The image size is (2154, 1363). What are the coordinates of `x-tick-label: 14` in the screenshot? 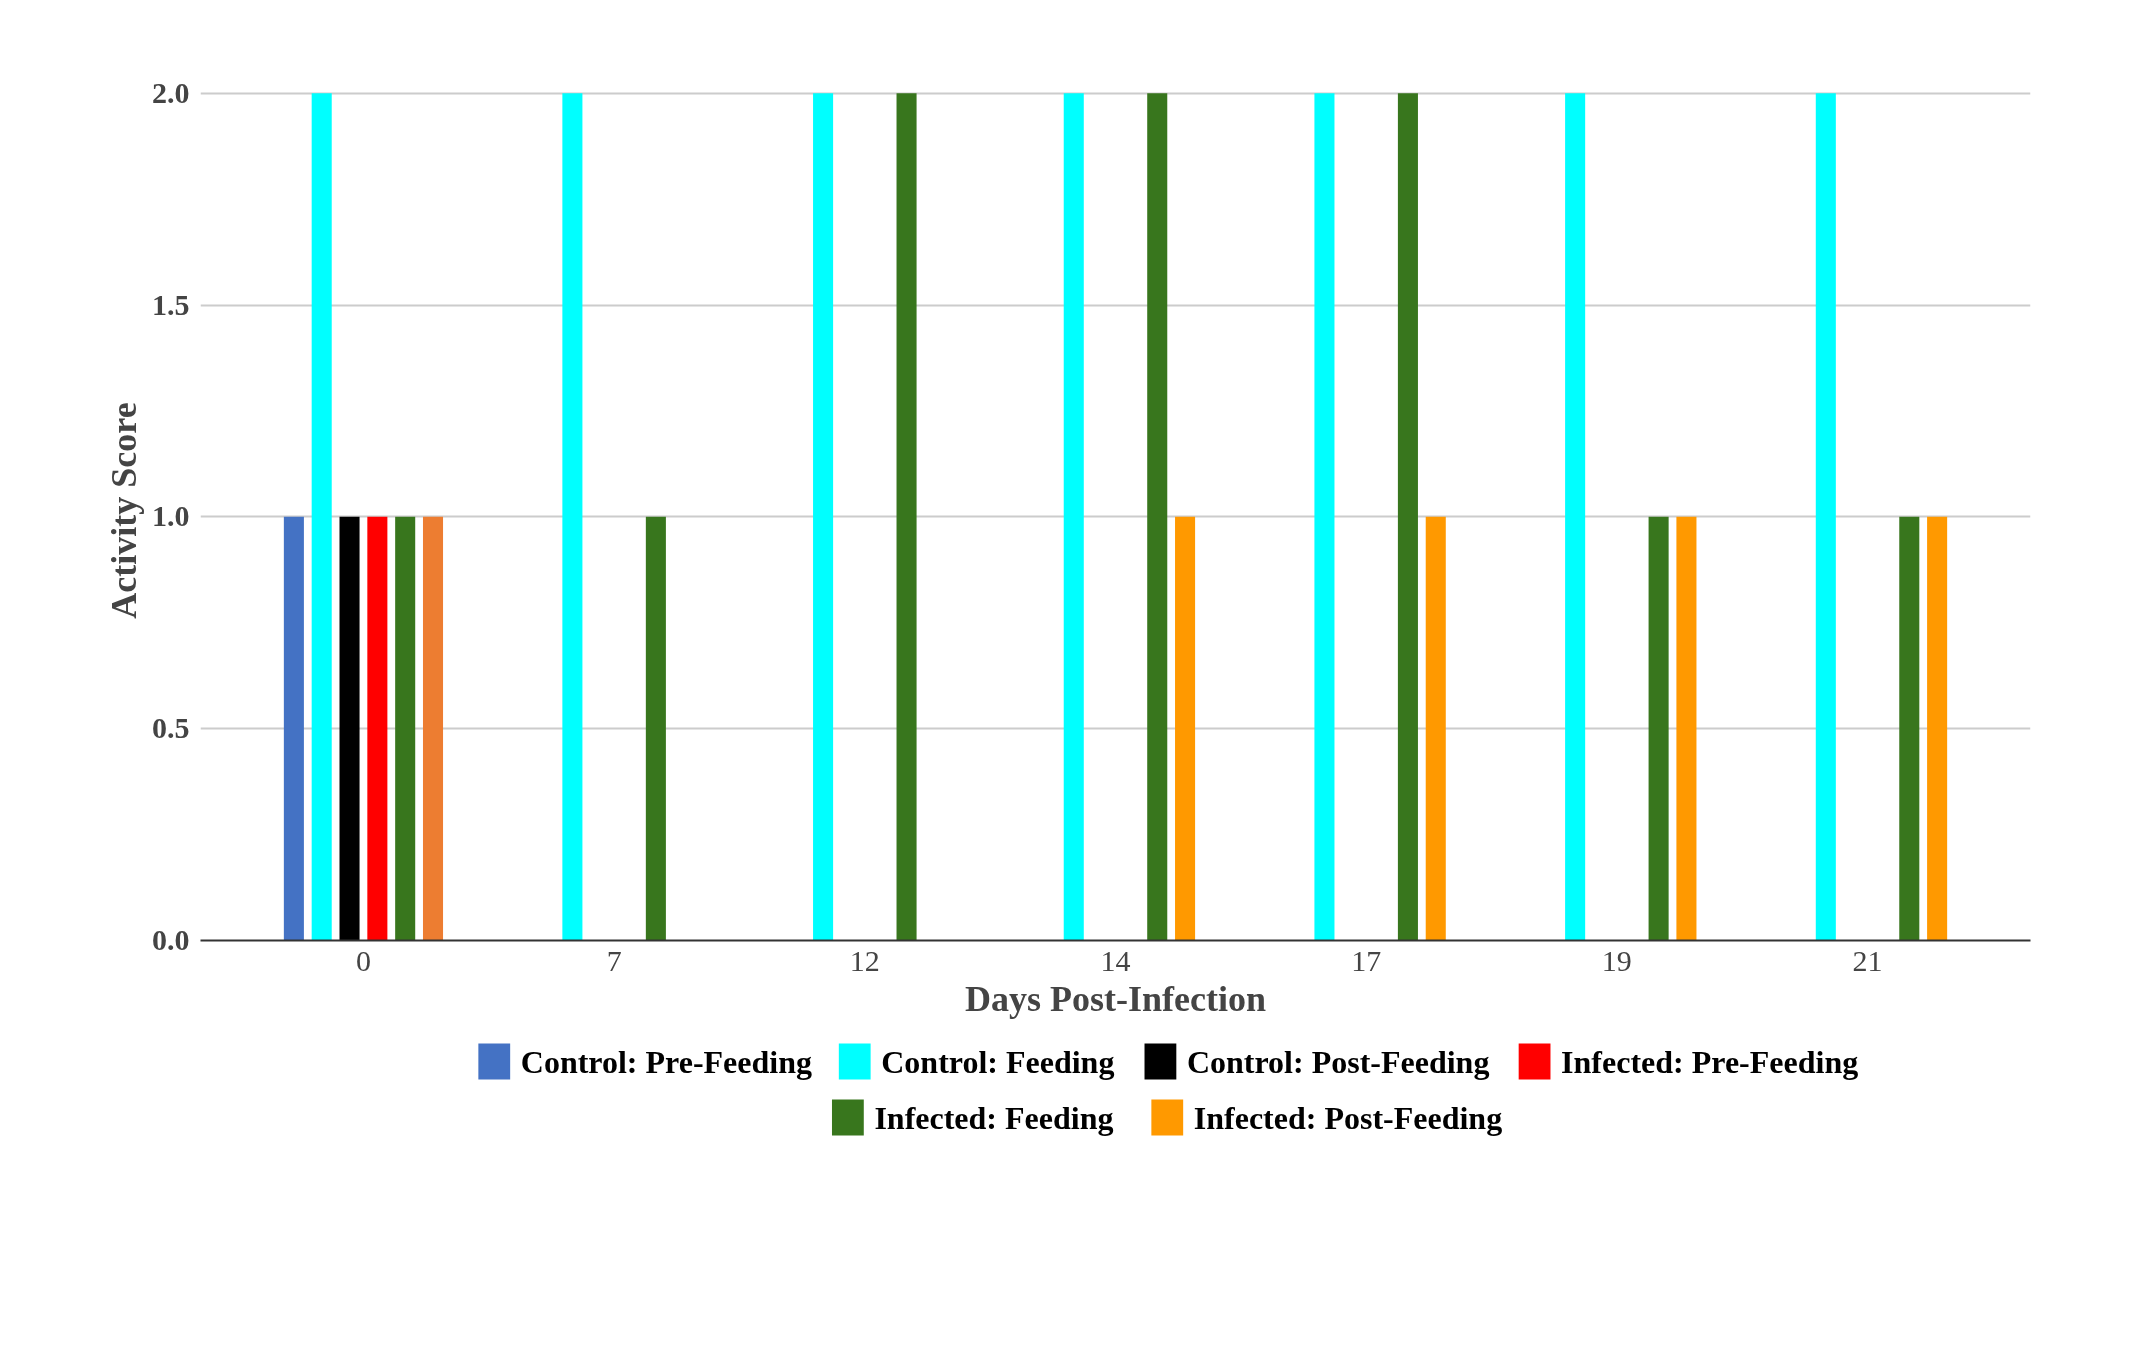 It's located at (1115, 960).